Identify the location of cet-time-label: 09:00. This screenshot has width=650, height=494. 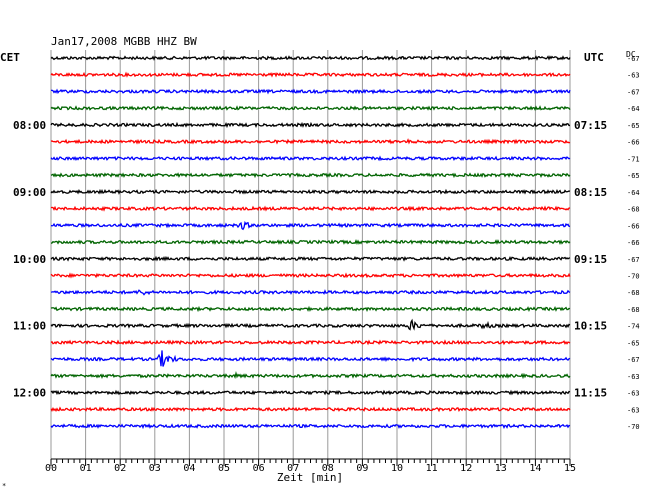
(29, 192).